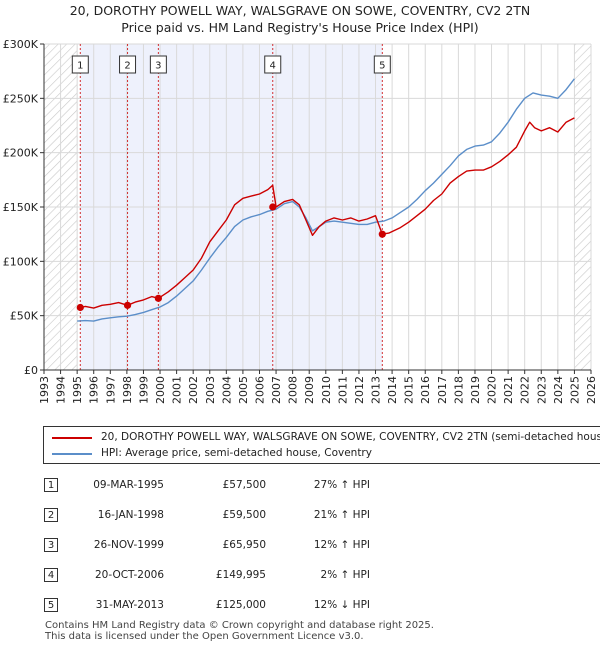 The height and width of the screenshot is (650, 600). Describe the element at coordinates (244, 485) in the screenshot. I see `sale-price: £57,500` at that location.